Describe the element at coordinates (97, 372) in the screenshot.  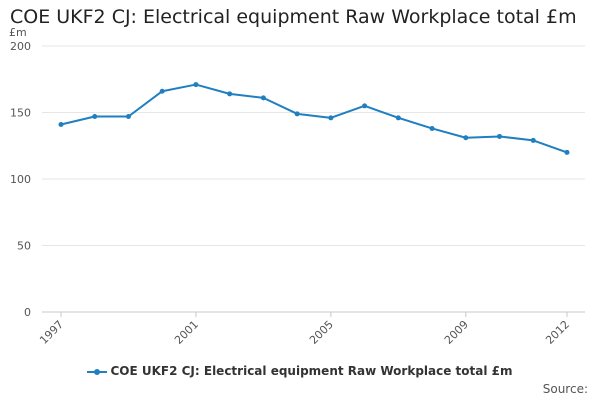
I see `legend-line-icon` at that location.